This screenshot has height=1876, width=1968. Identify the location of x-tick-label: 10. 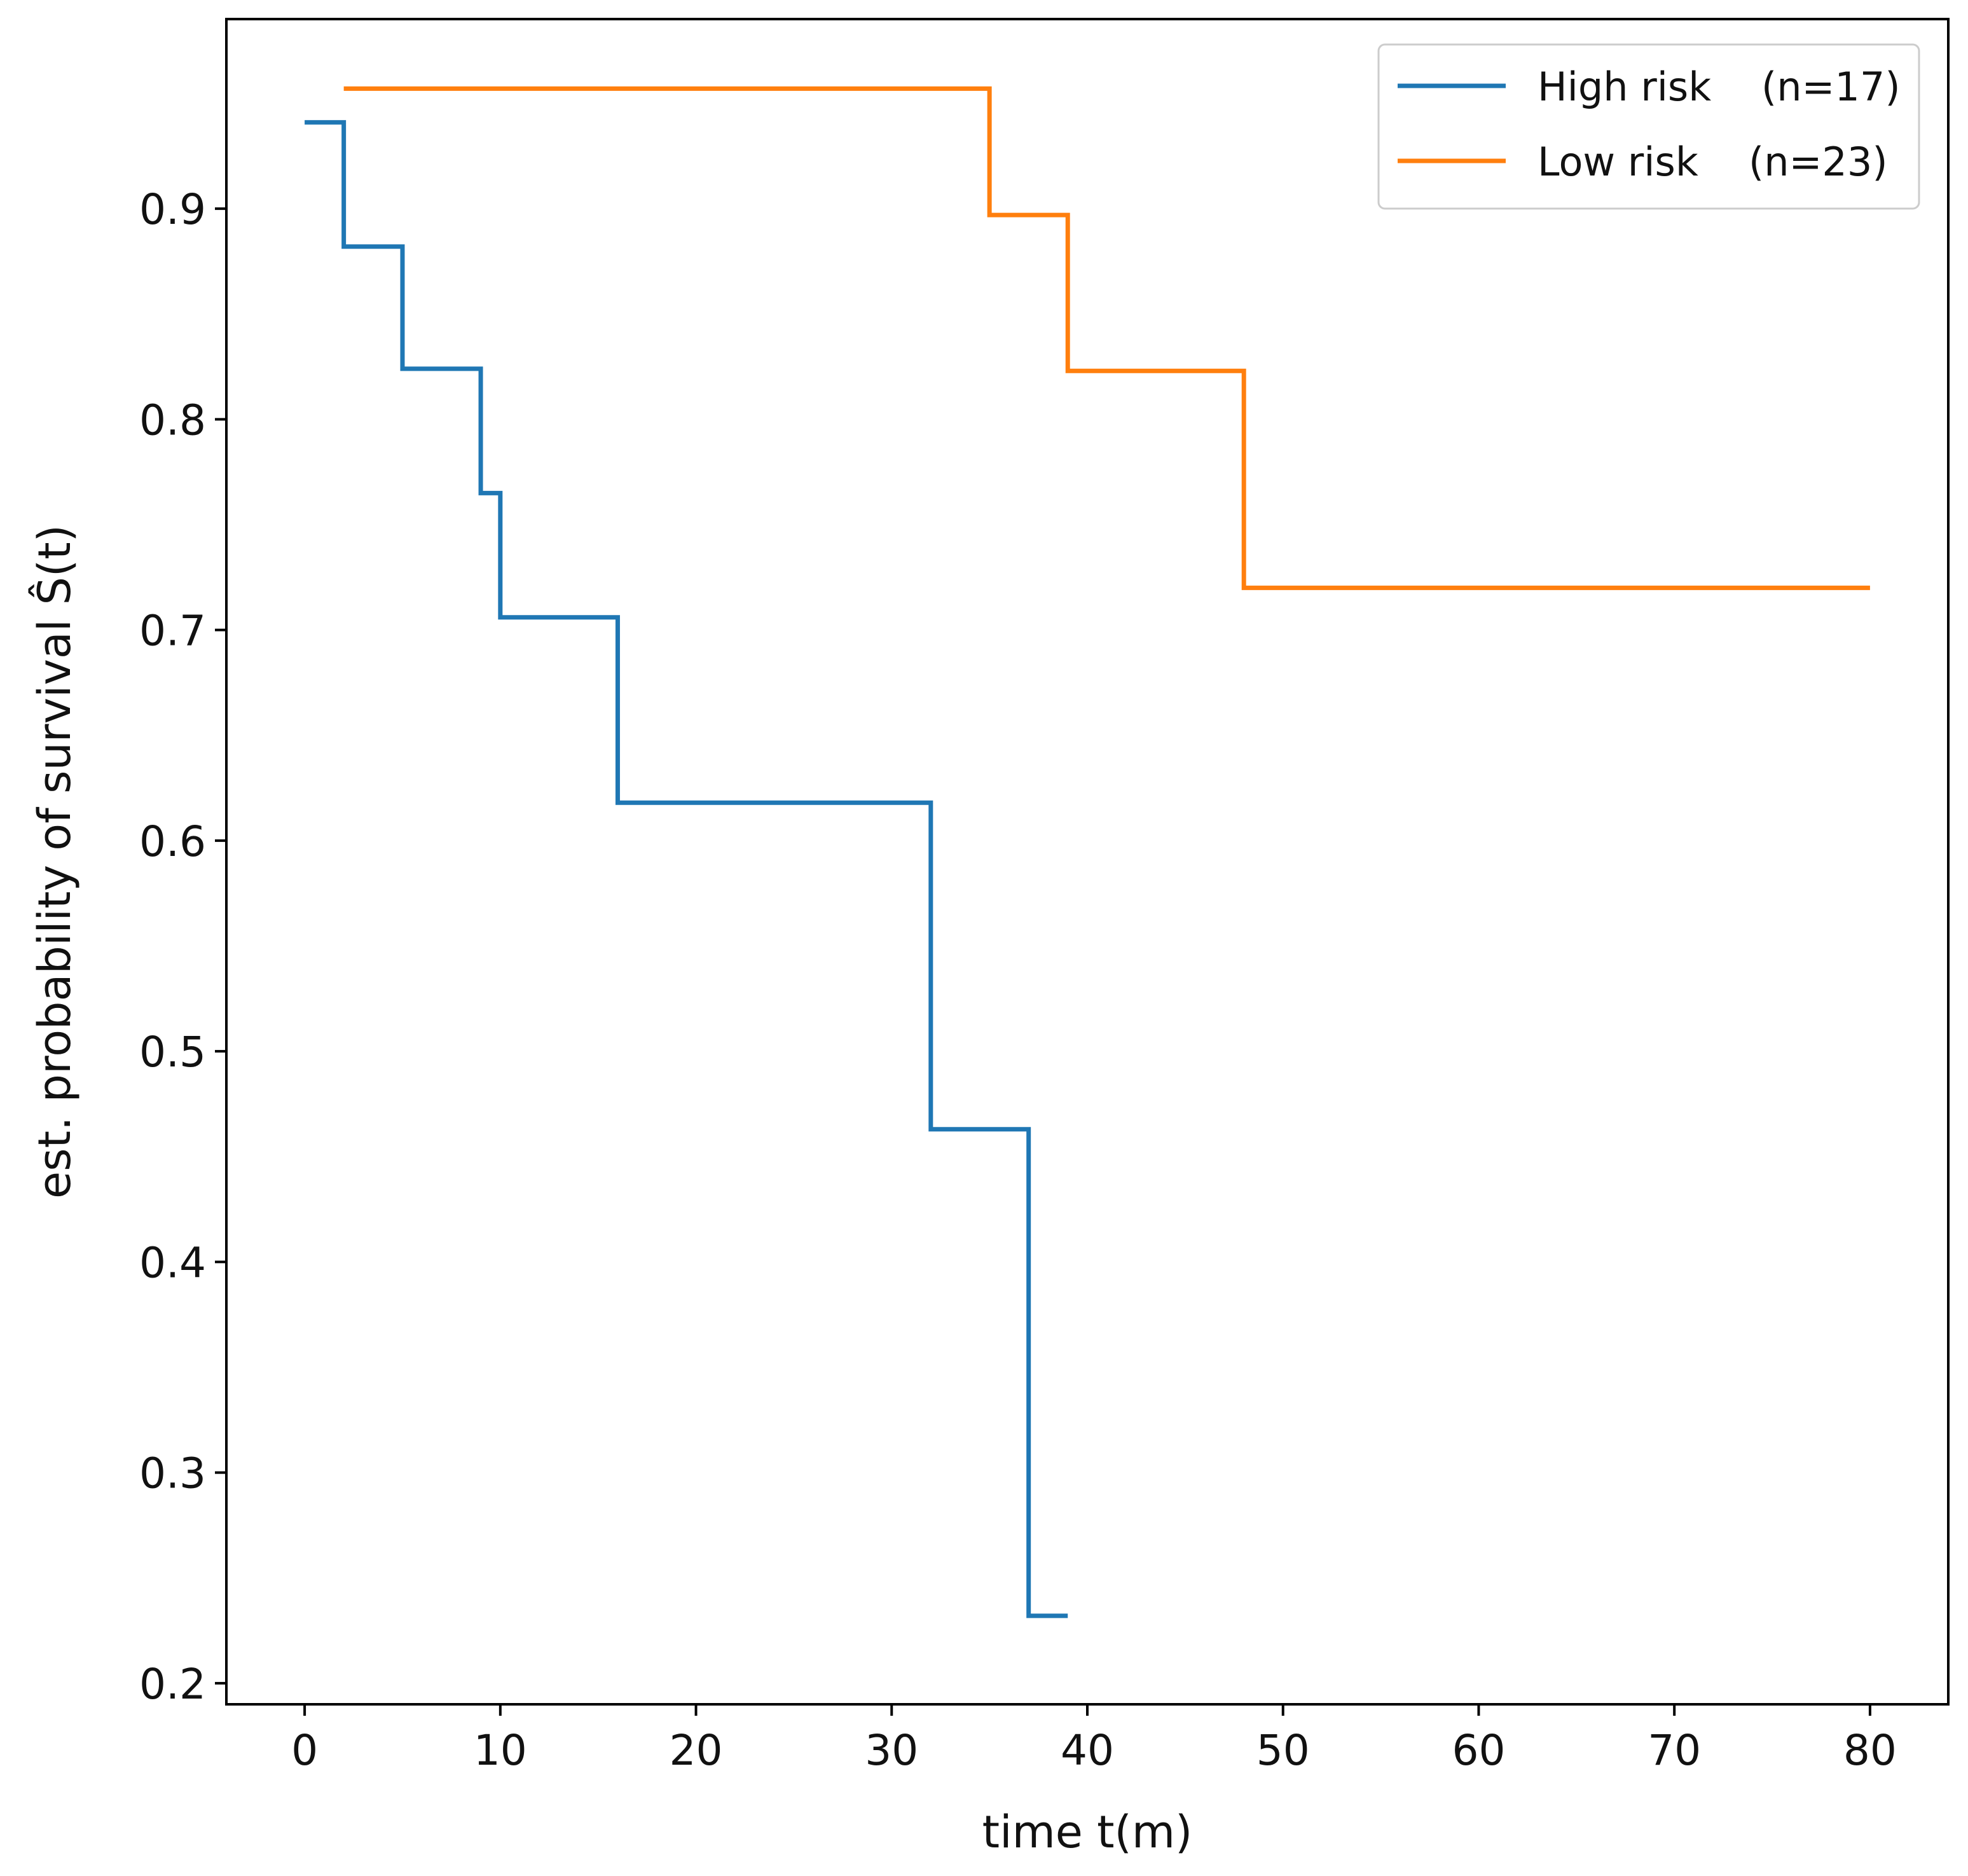
(501, 1750).